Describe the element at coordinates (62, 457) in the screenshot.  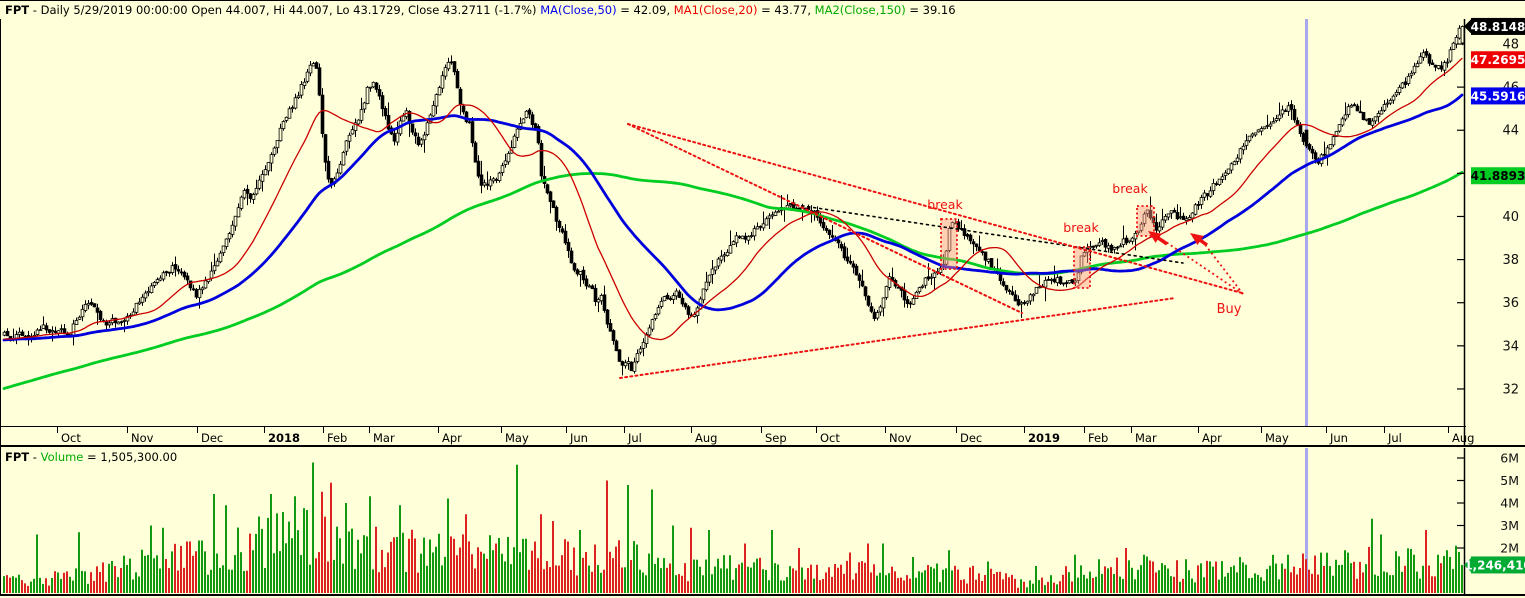
I see `volume-title-seg-2: Volume` at that location.